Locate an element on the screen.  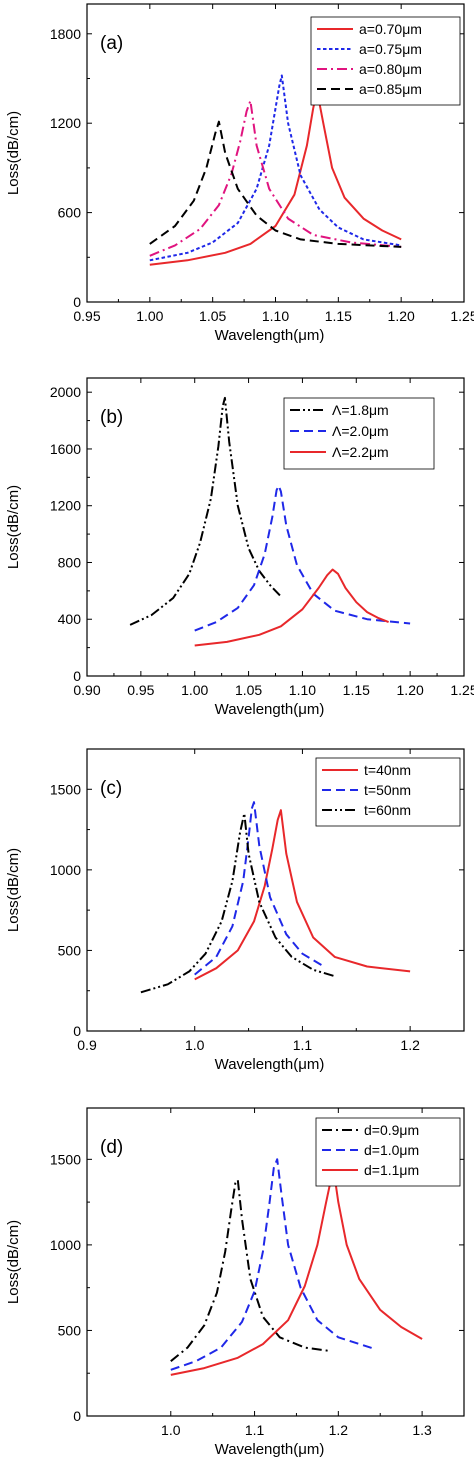
legend-entry: Λ=1.8μm is located at coordinates (360, 410).